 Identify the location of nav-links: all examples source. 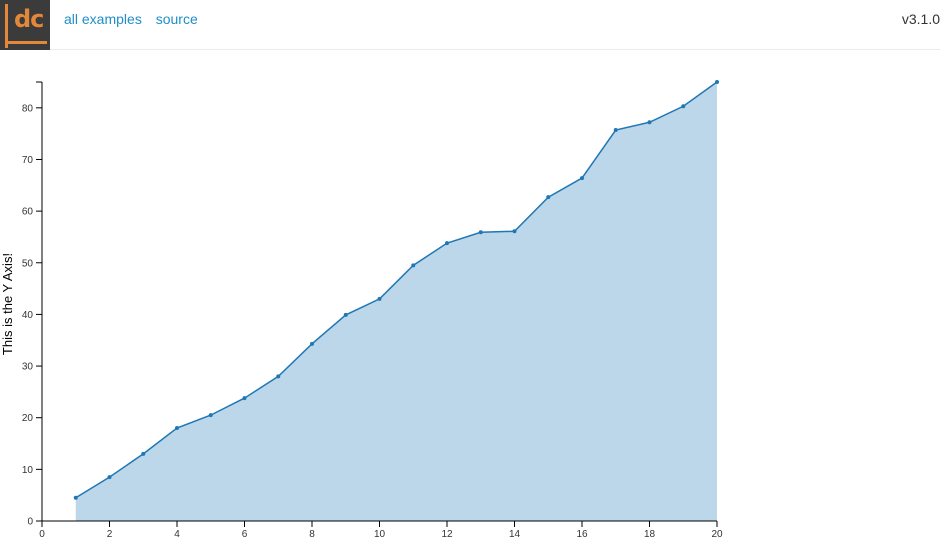
(136, 19).